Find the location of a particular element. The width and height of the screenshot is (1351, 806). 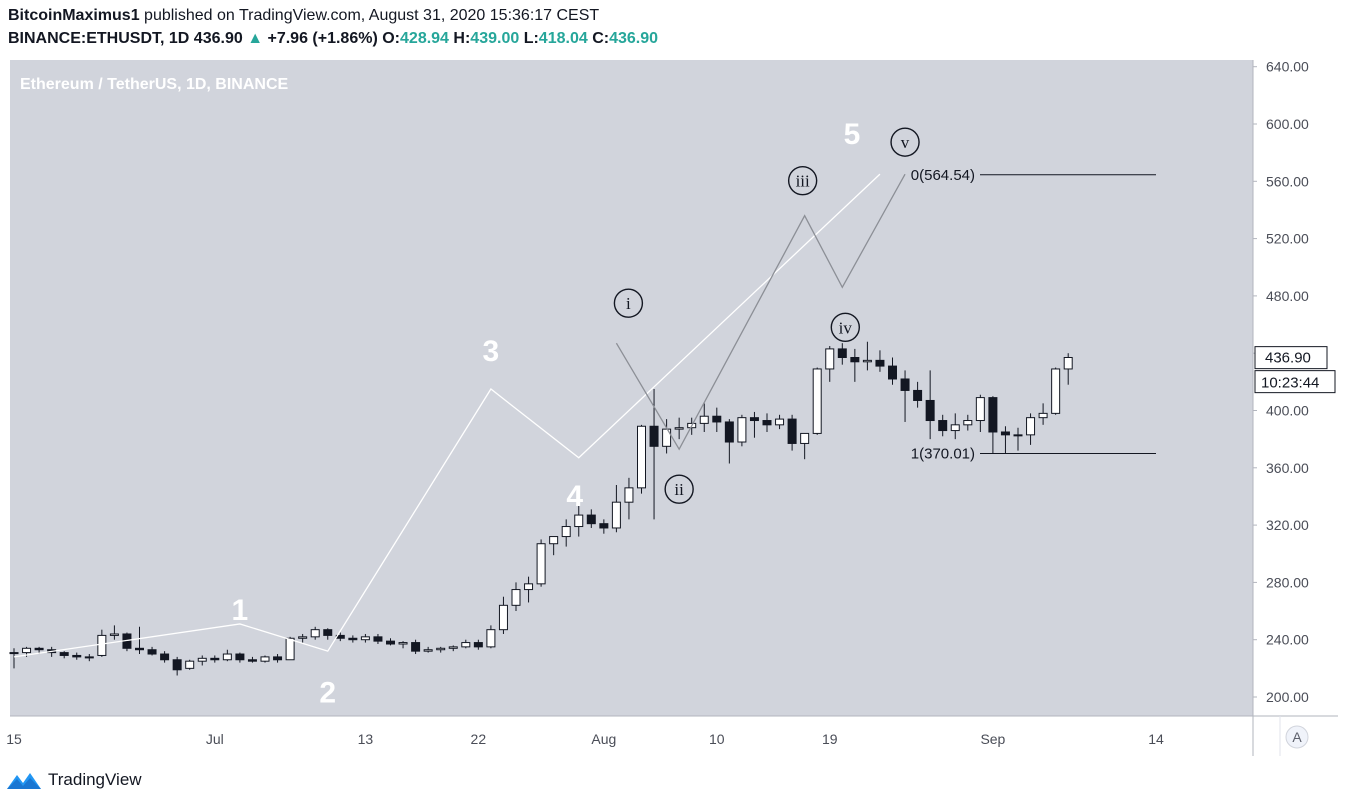

y-tick-label: 200.00 is located at coordinates (1287, 697).